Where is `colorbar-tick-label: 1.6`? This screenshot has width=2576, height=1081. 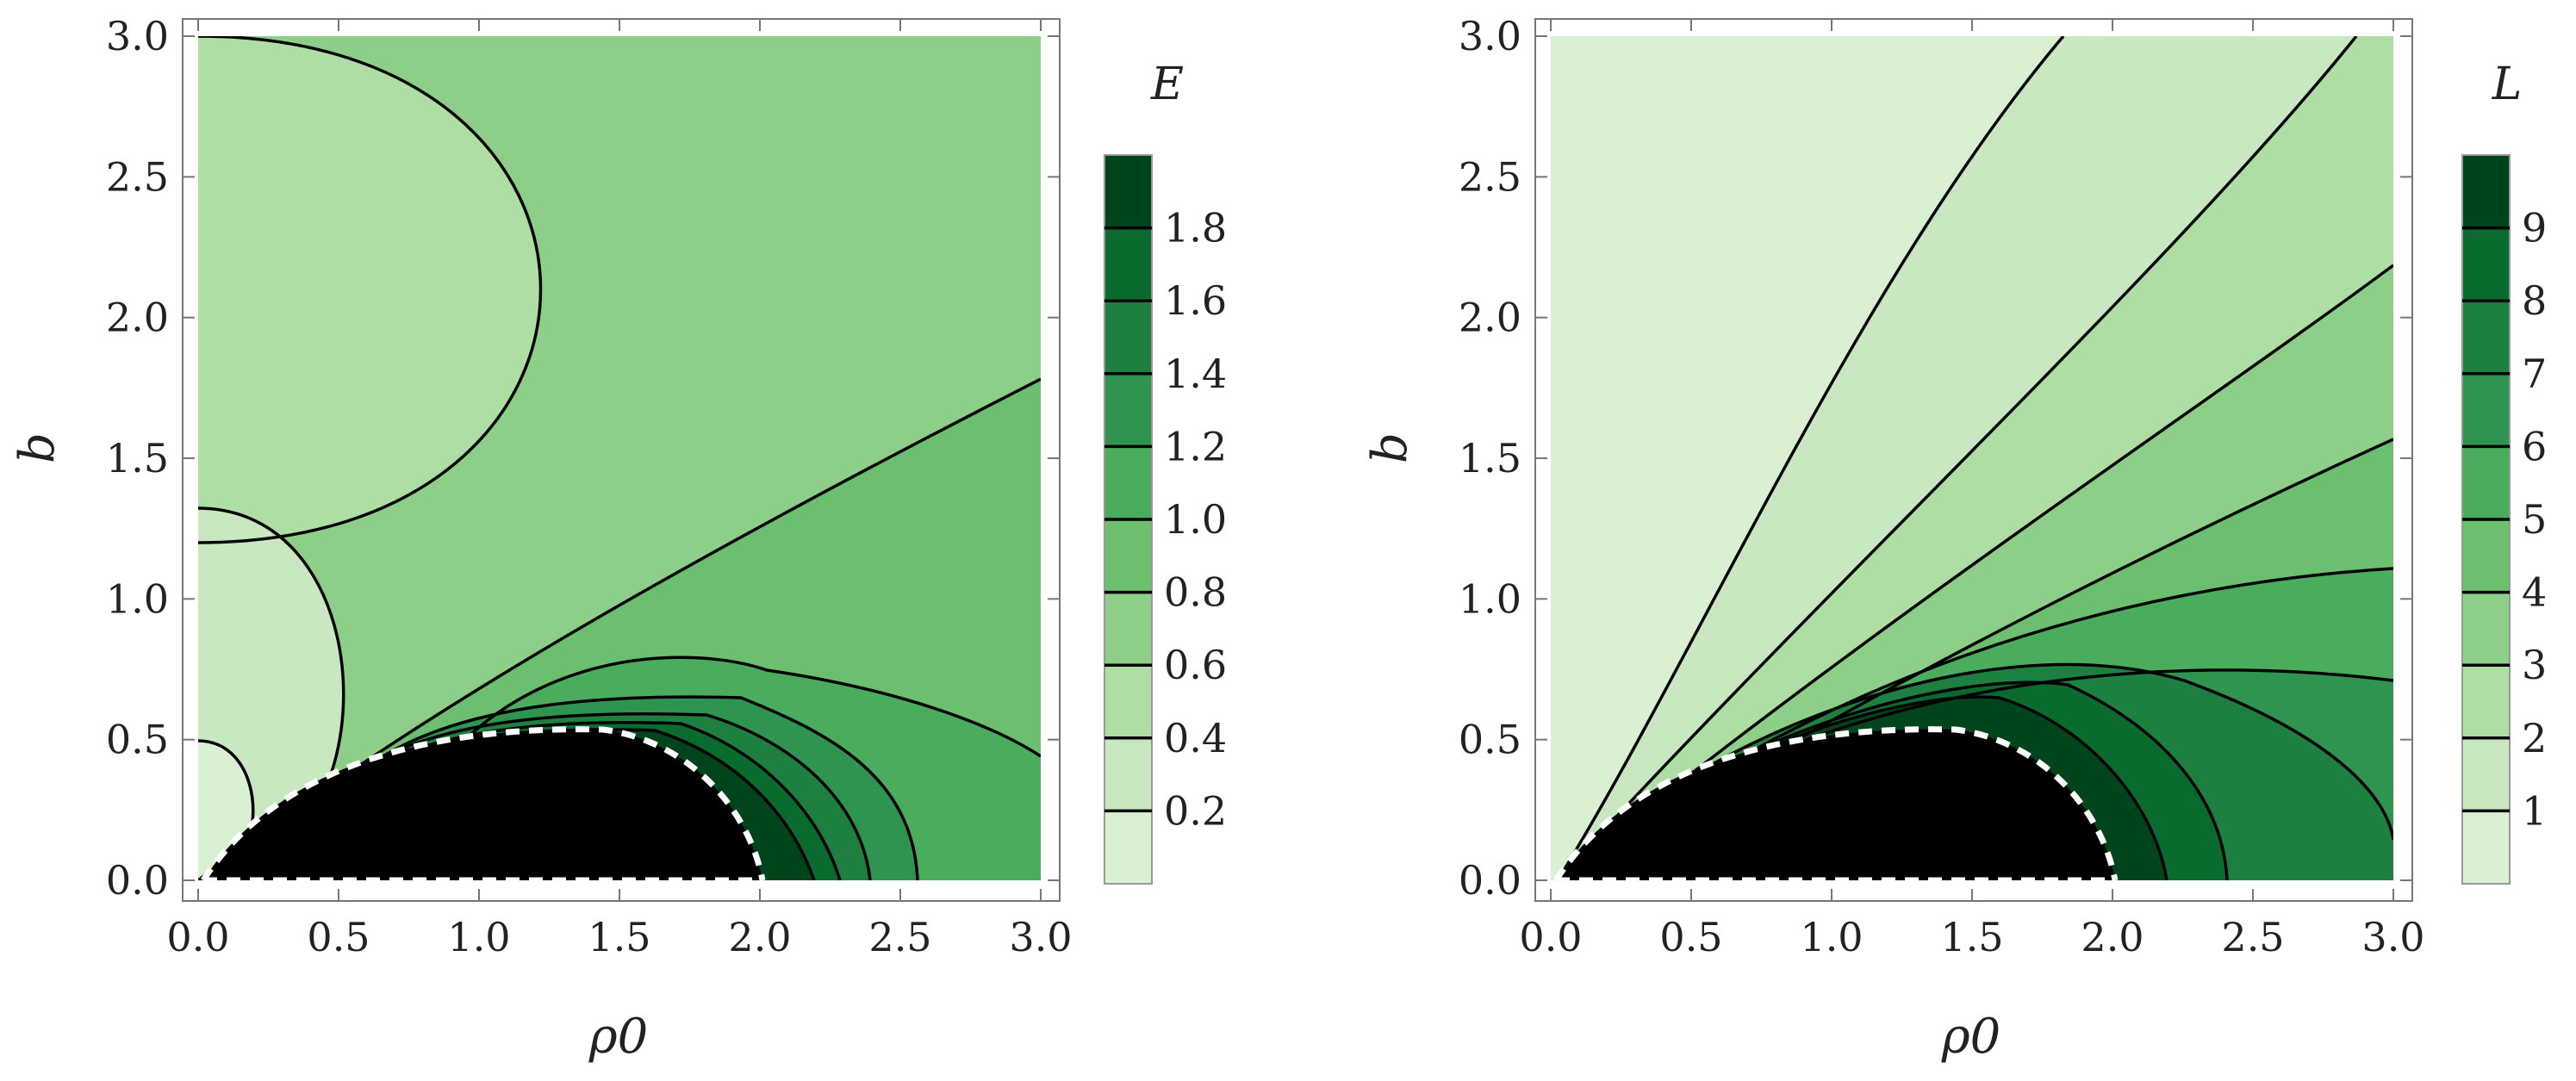
colorbar-tick-label: 1.6 is located at coordinates (1196, 301).